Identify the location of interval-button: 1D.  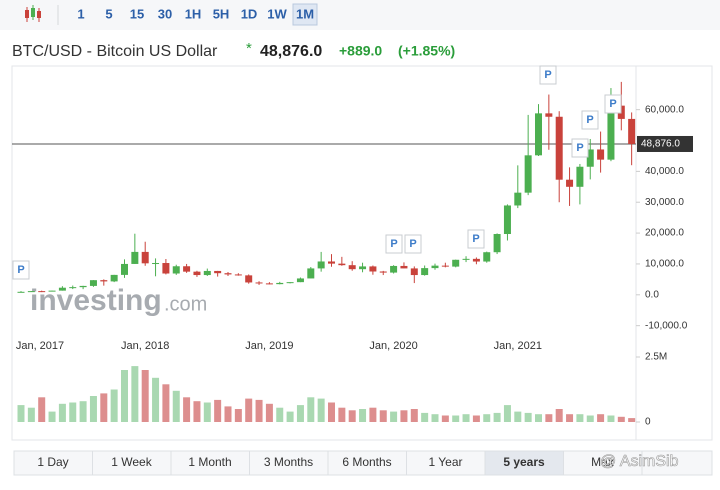
(249, 13).